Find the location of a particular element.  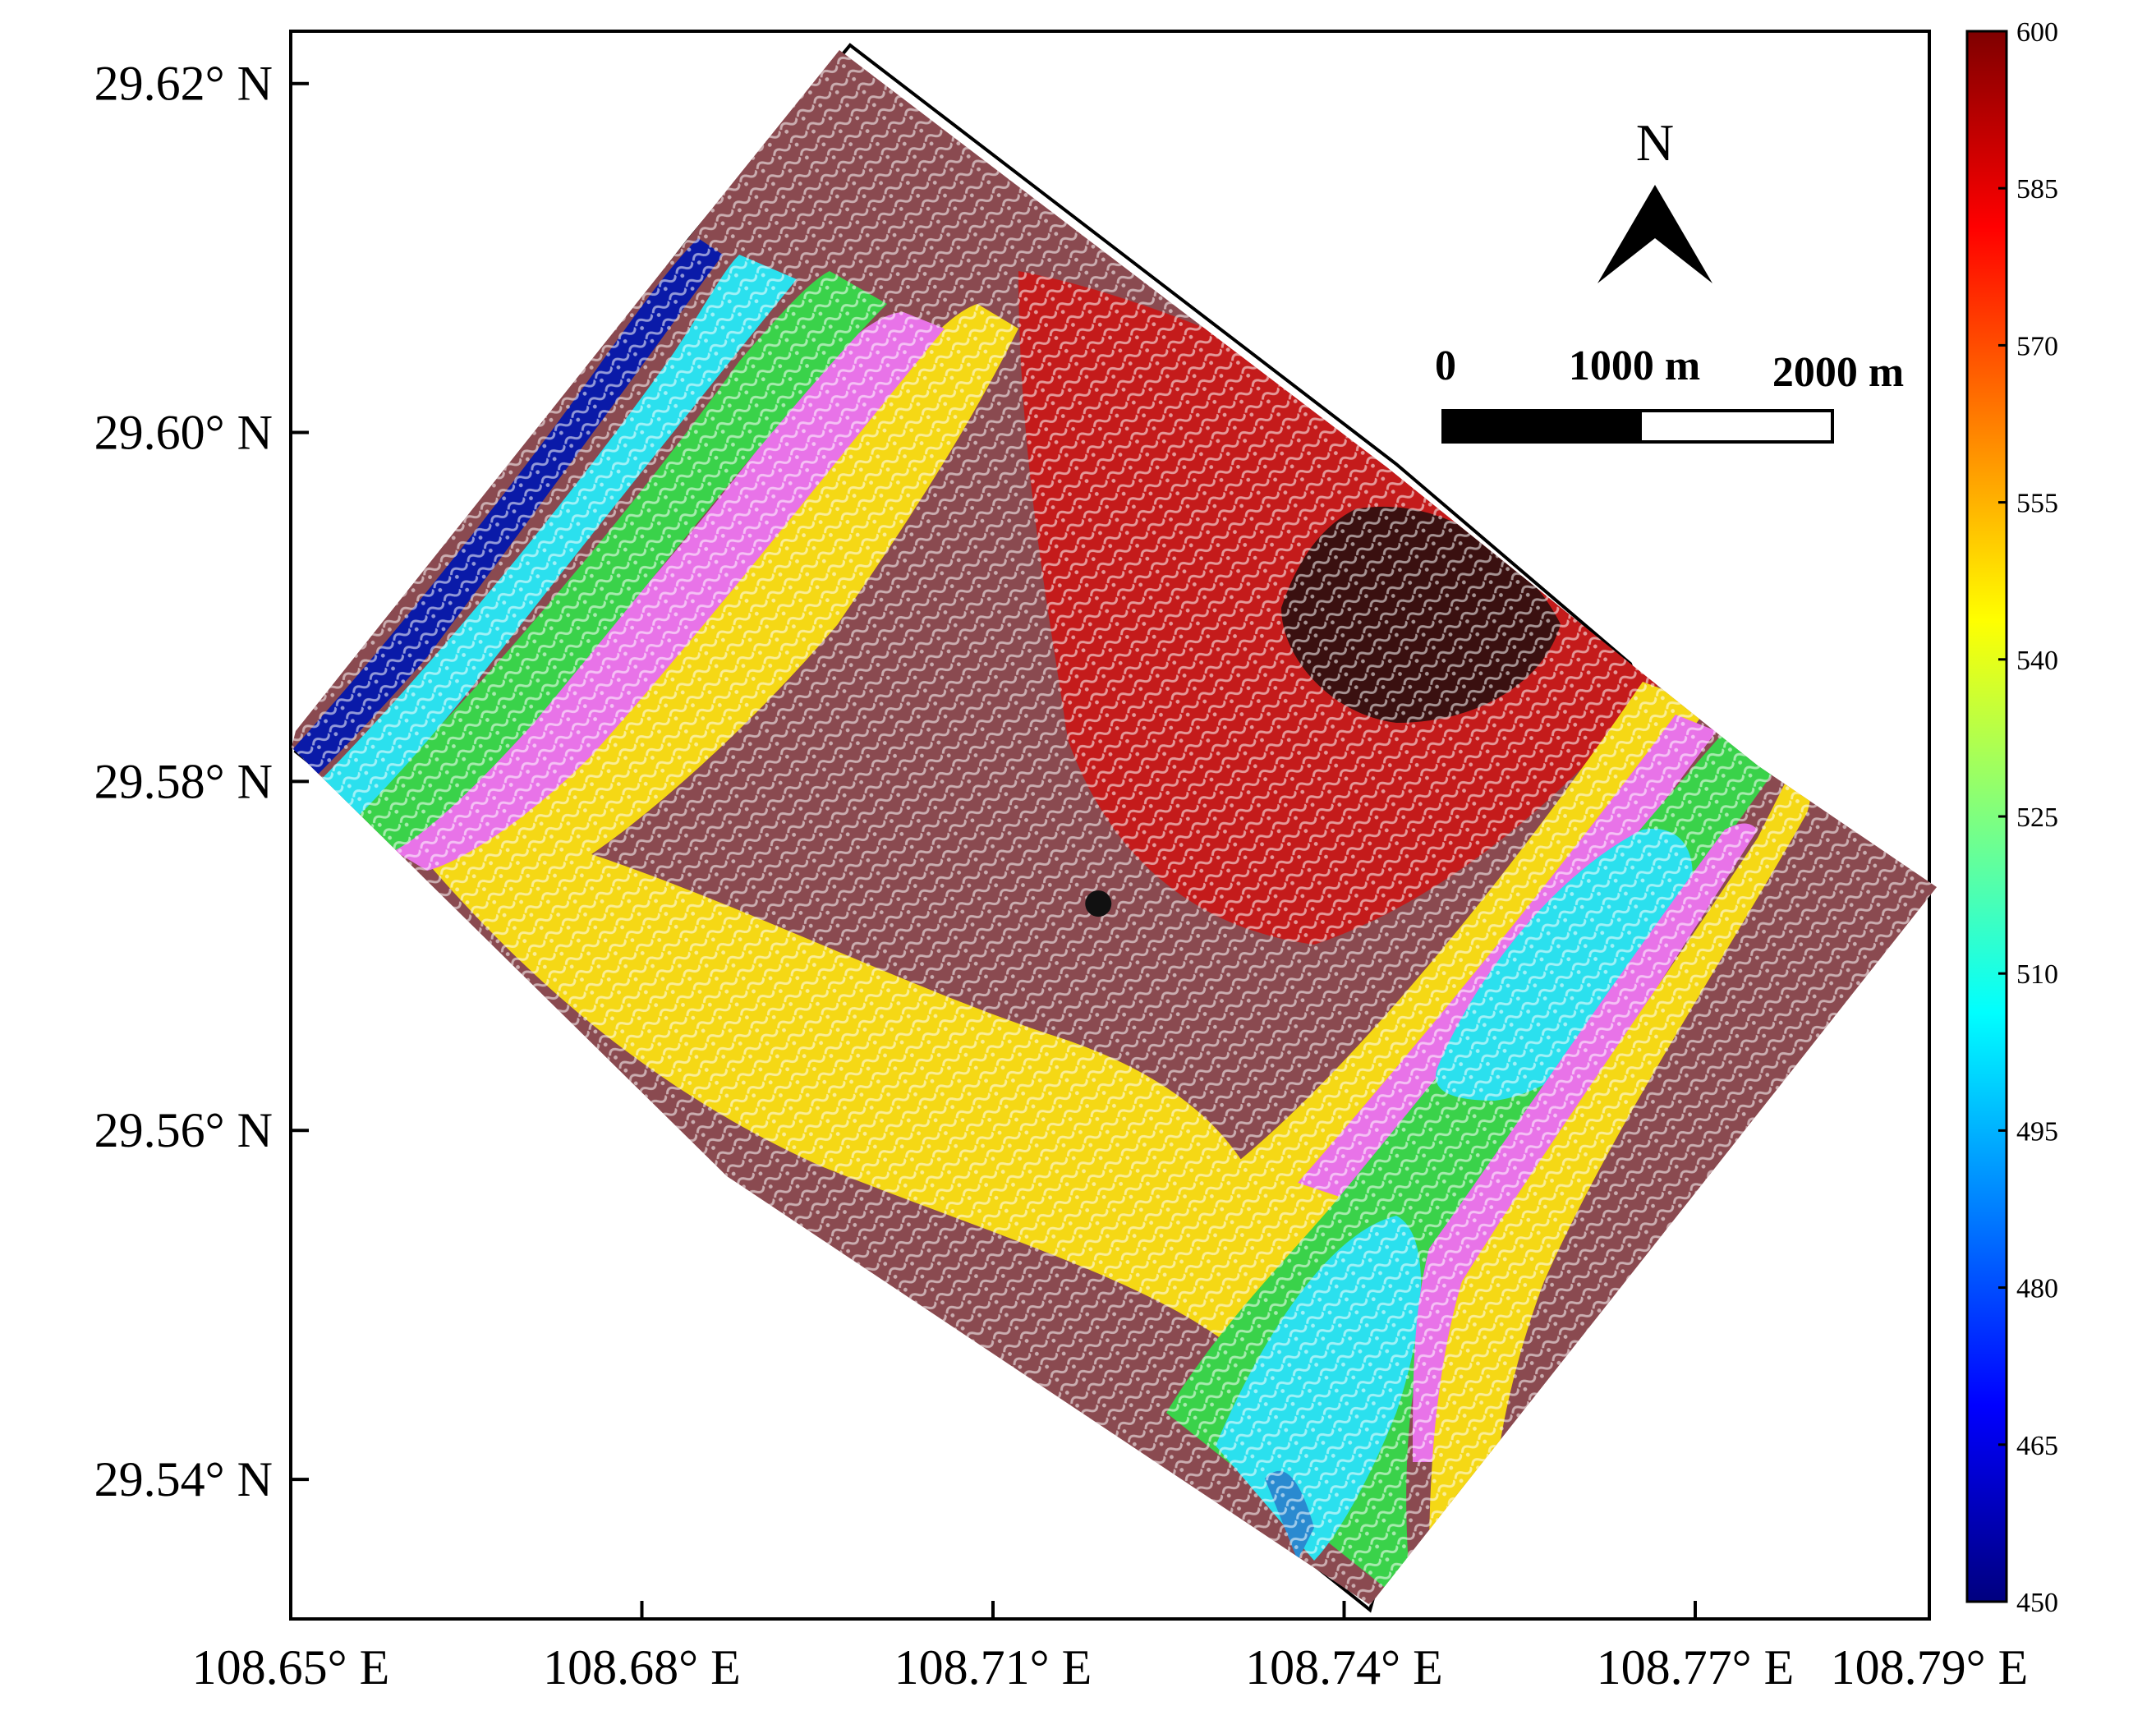

scale-bar: 0 1000 m 2000 m is located at coordinates (1669, 393).